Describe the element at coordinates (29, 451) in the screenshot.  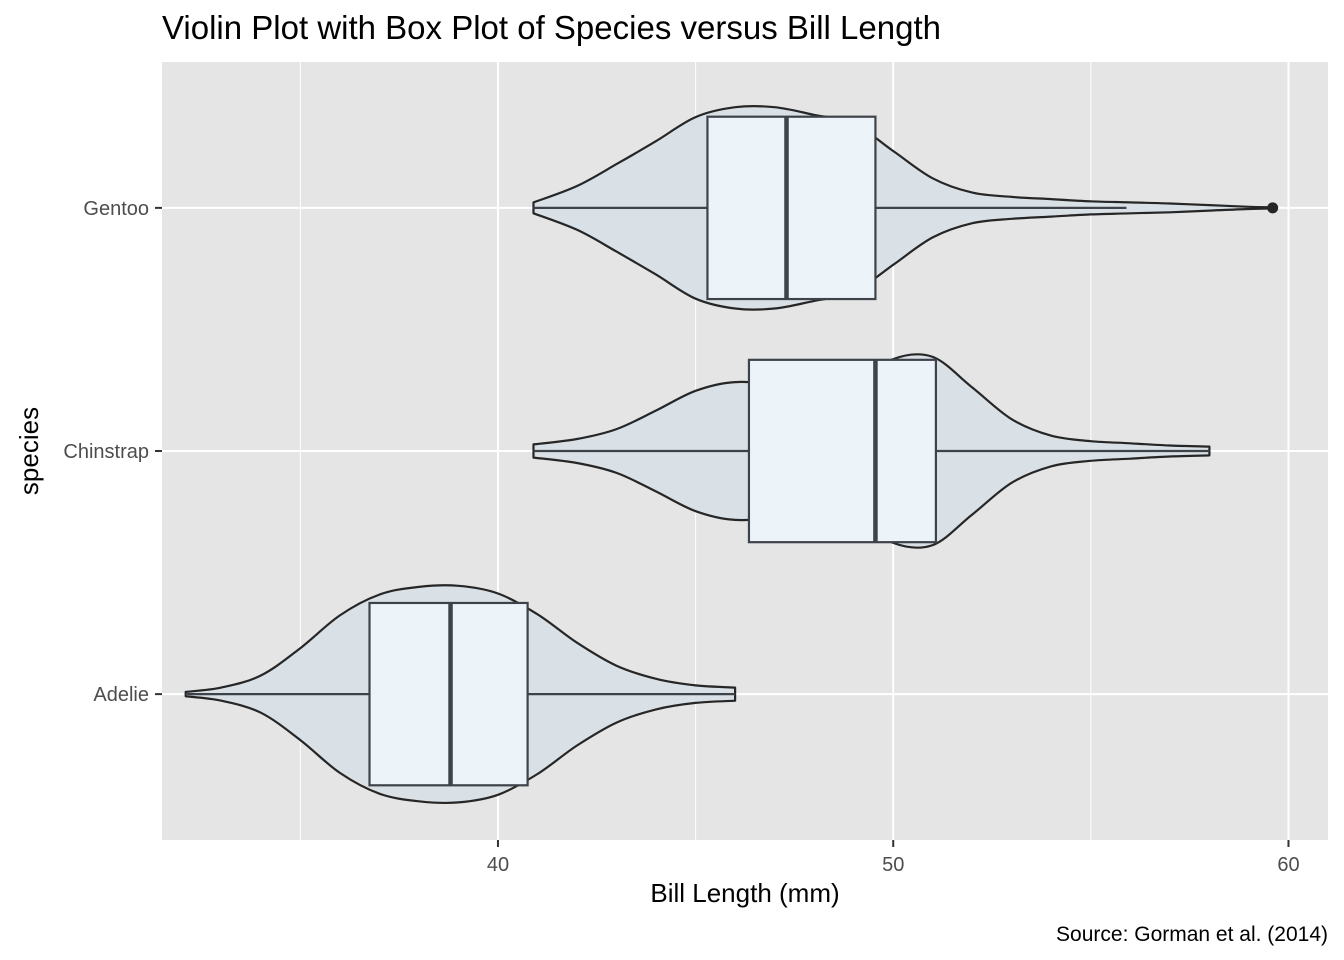
I see `y-axis-label: species` at that location.